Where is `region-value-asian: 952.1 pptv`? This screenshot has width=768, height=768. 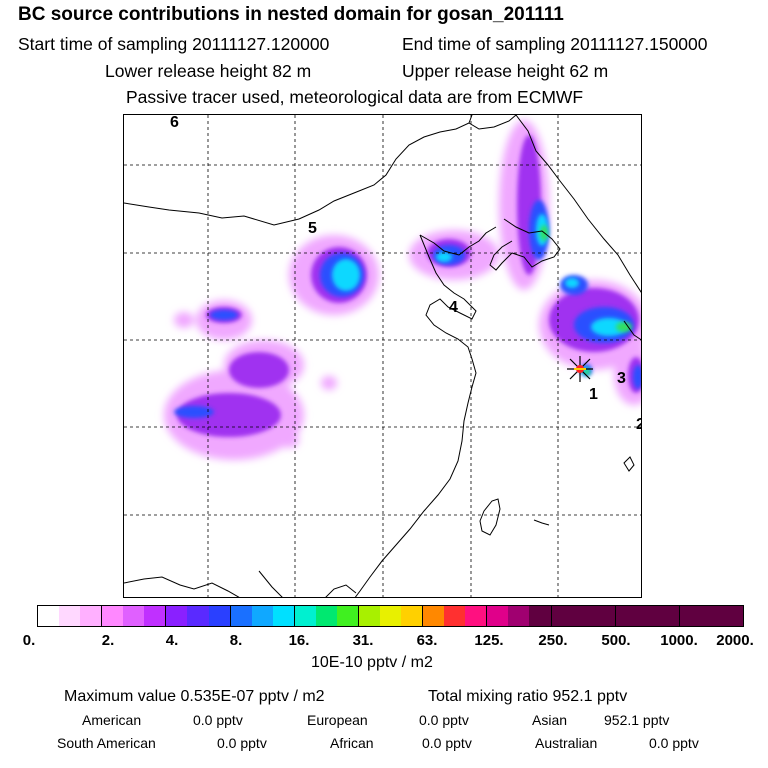 region-value-asian: 952.1 pptv is located at coordinates (637, 720).